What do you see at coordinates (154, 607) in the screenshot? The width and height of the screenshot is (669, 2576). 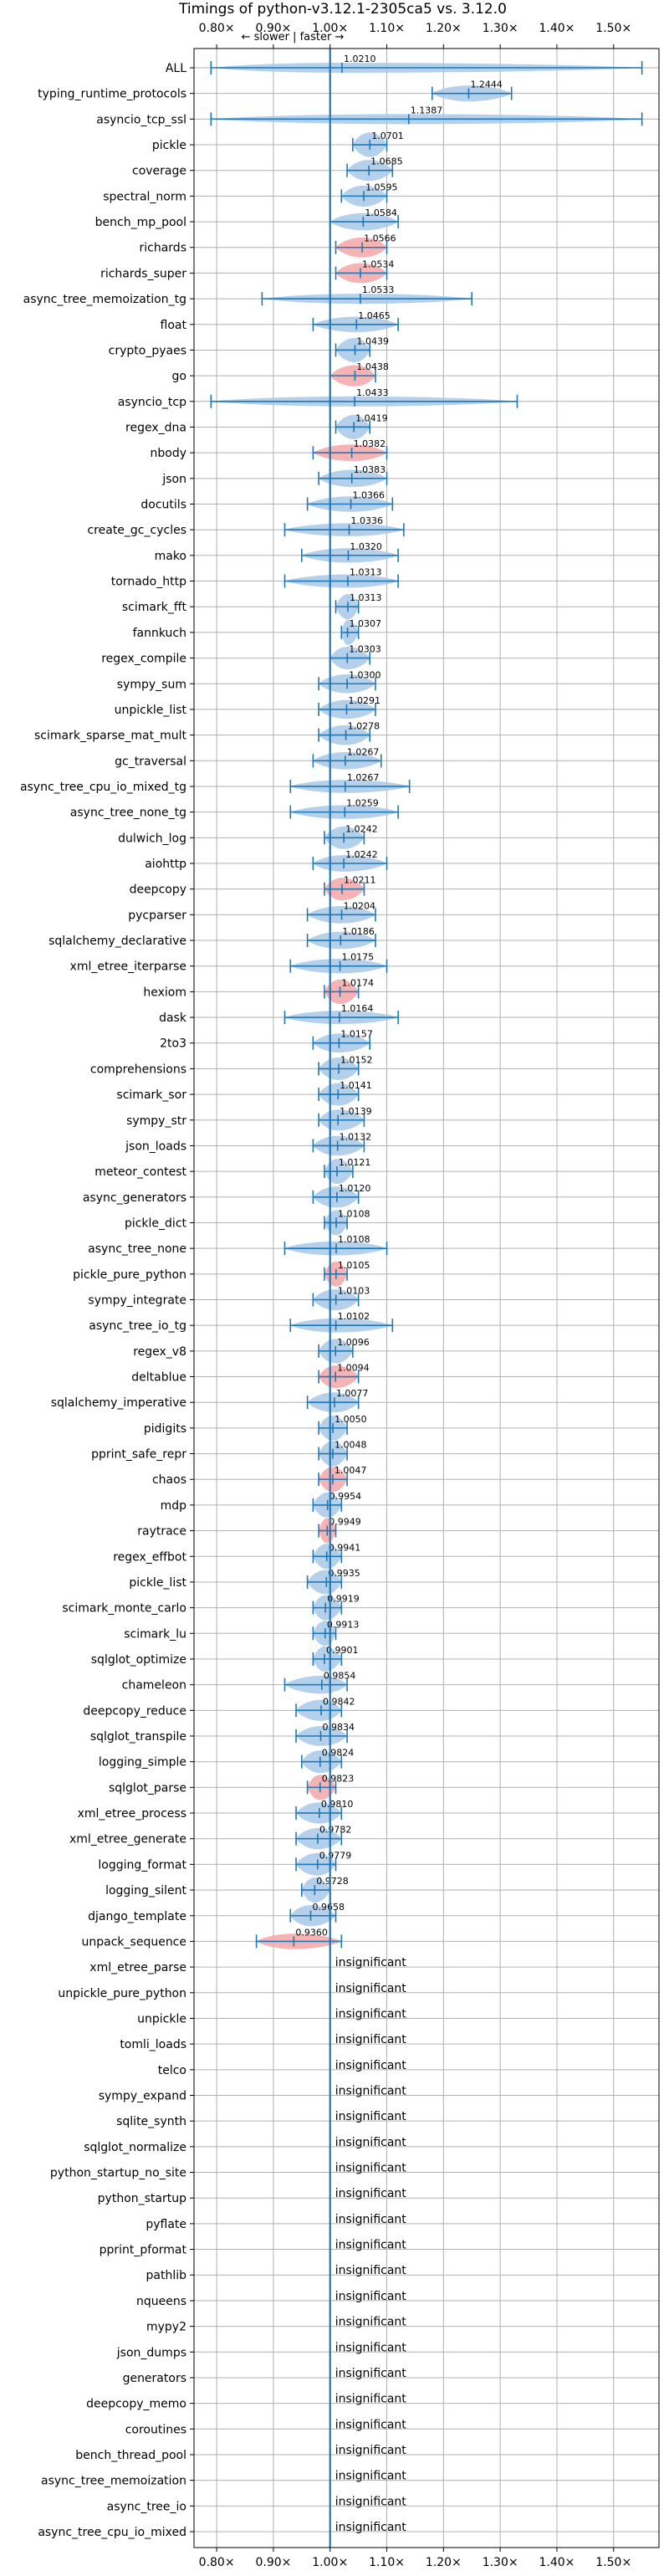 I see `benchmark-label: scimark_fft` at bounding box center [154, 607].